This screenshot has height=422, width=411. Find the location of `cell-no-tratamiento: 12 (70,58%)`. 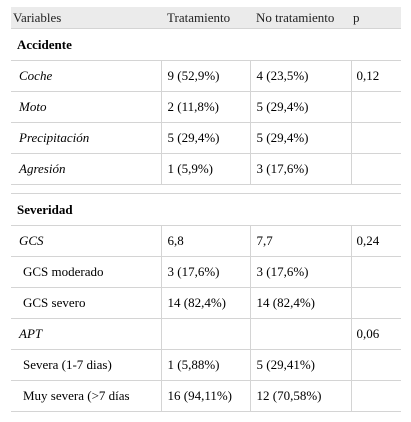

cell-no-tratamiento: 12 (70,58%) is located at coordinates (301, 396).